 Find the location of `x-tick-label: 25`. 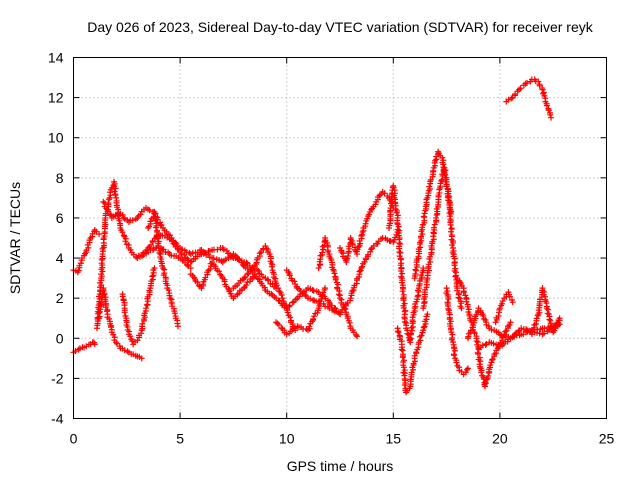

x-tick-label: 25 is located at coordinates (607, 439).